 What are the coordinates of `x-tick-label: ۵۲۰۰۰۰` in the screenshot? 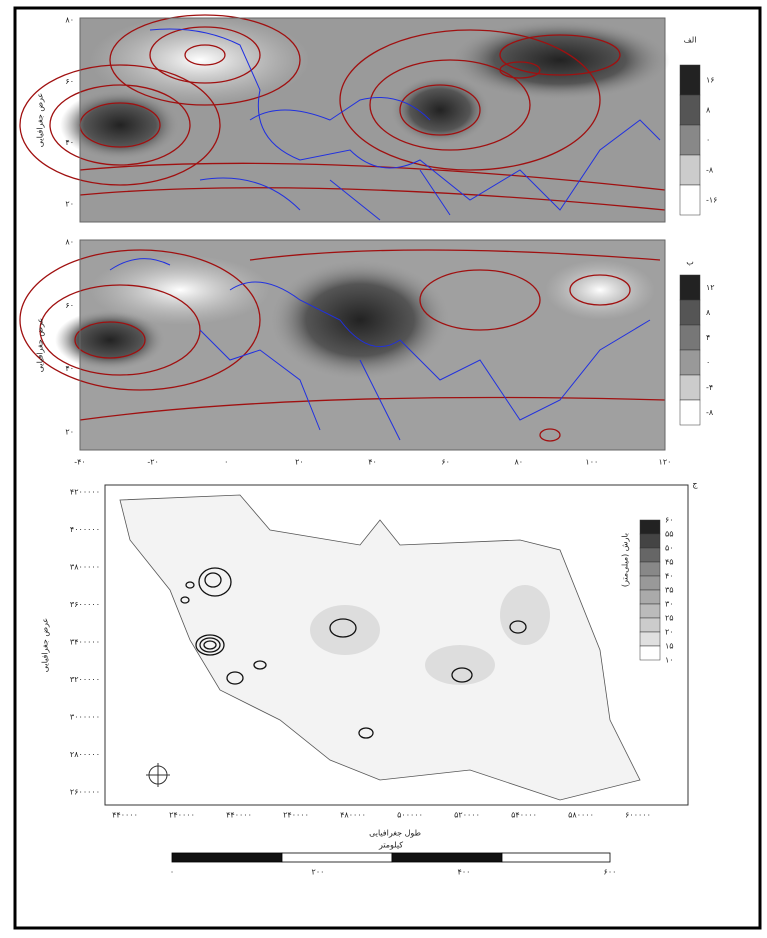 It's located at (467, 815).